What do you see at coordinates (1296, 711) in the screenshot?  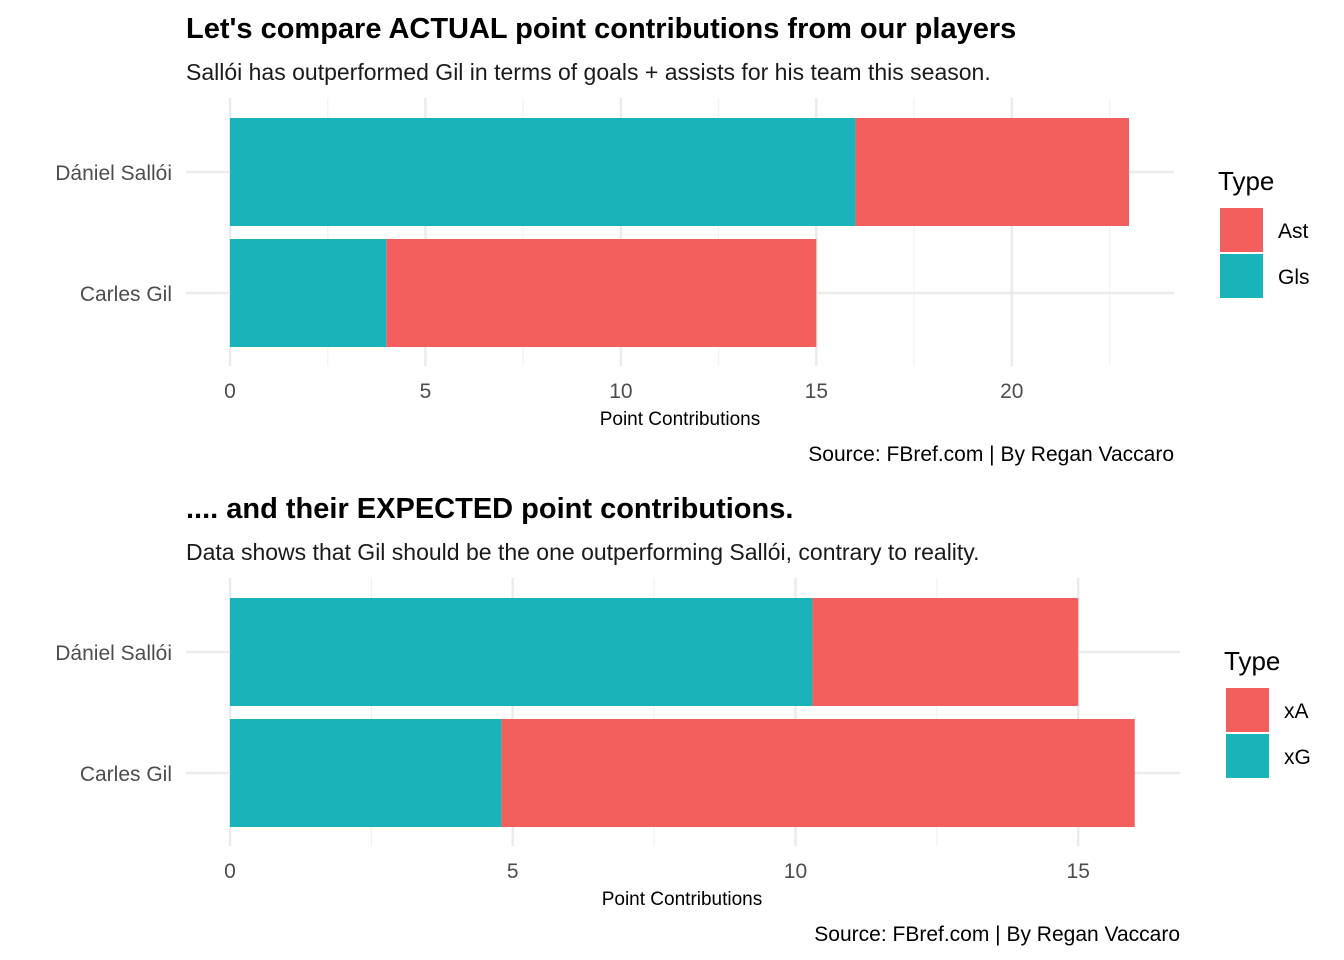 I see `chart2-legend-label-xa: xA` at bounding box center [1296, 711].